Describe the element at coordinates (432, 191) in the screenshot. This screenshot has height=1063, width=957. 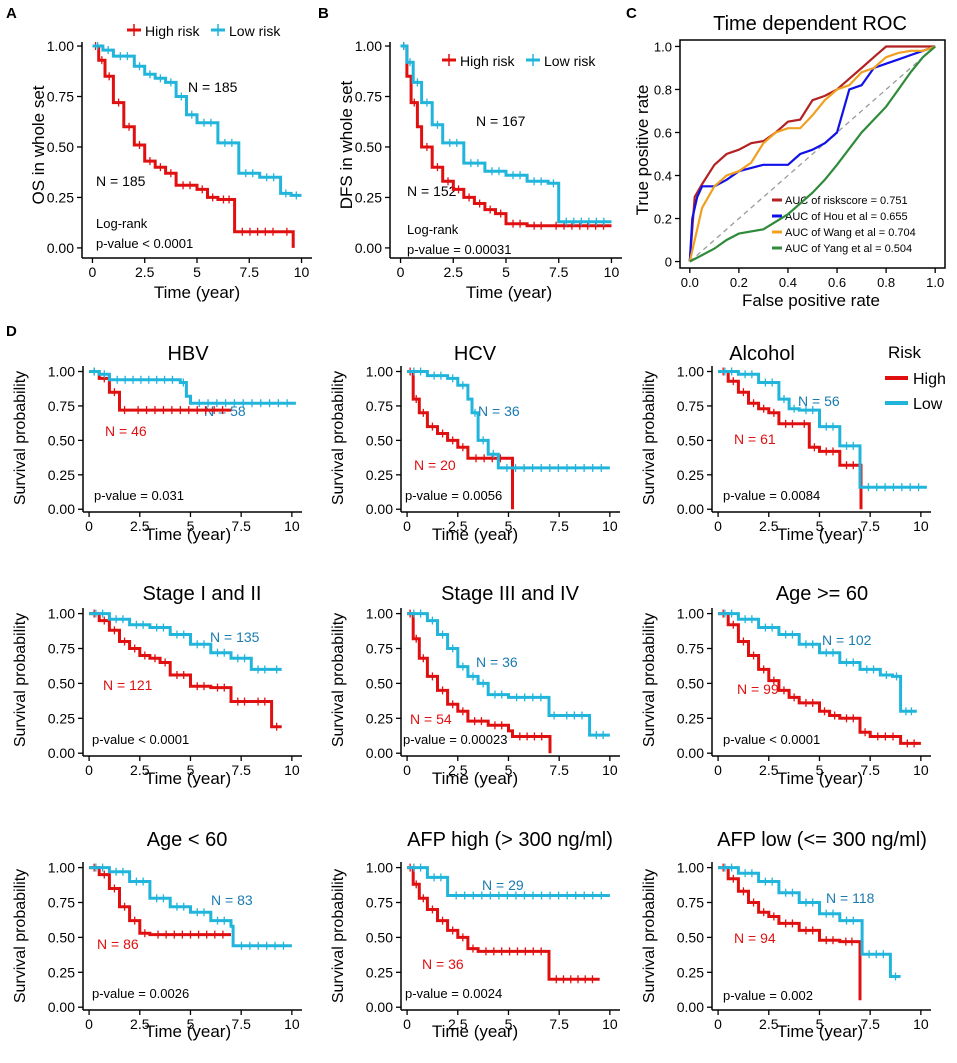
I see `panel-b-n-high: N = 152` at that location.